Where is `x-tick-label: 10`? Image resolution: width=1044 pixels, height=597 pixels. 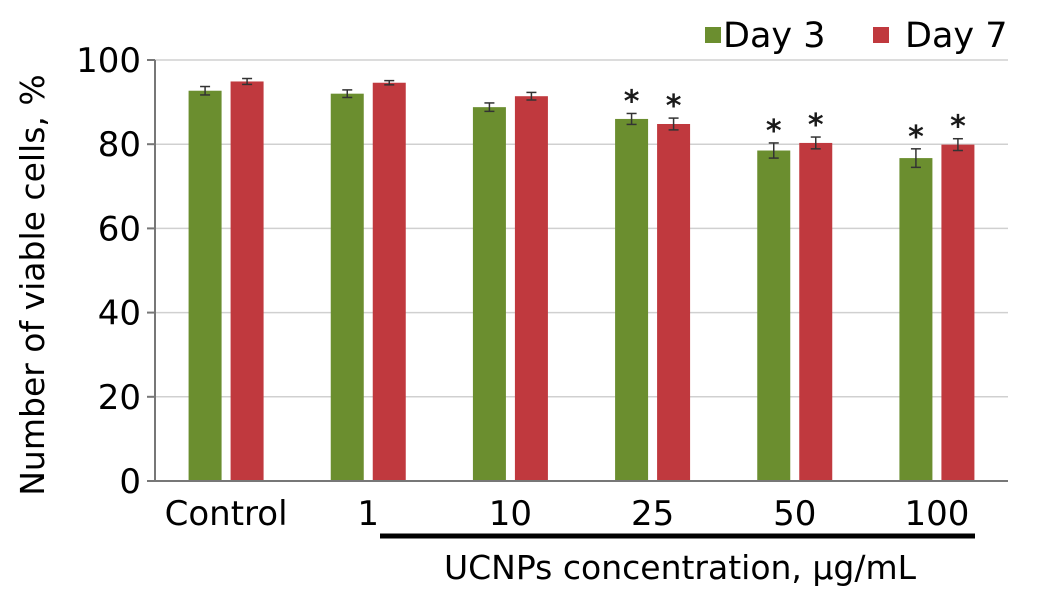 x-tick-label: 10 is located at coordinates (510, 514).